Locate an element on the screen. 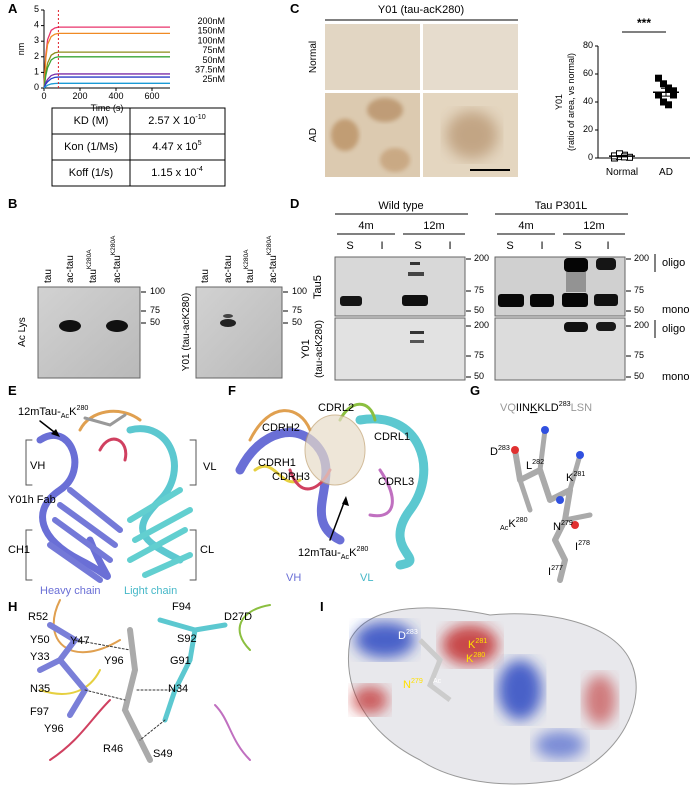 Image resolution: width=700 pixels, height=788 pixels. text-part: 2 is located at coordinates (36, 56).